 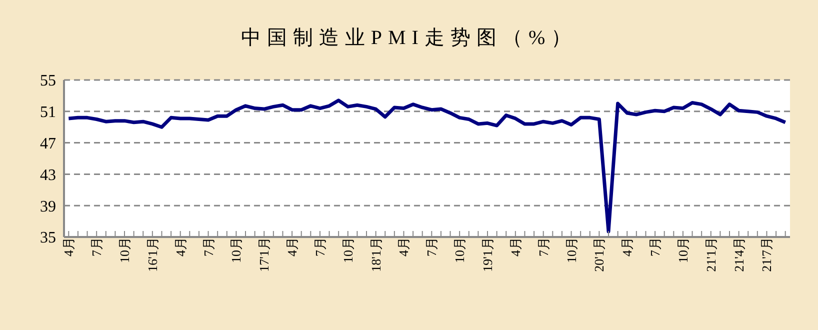 I want to click on y-tick-label: 47, so click(x=48, y=143).